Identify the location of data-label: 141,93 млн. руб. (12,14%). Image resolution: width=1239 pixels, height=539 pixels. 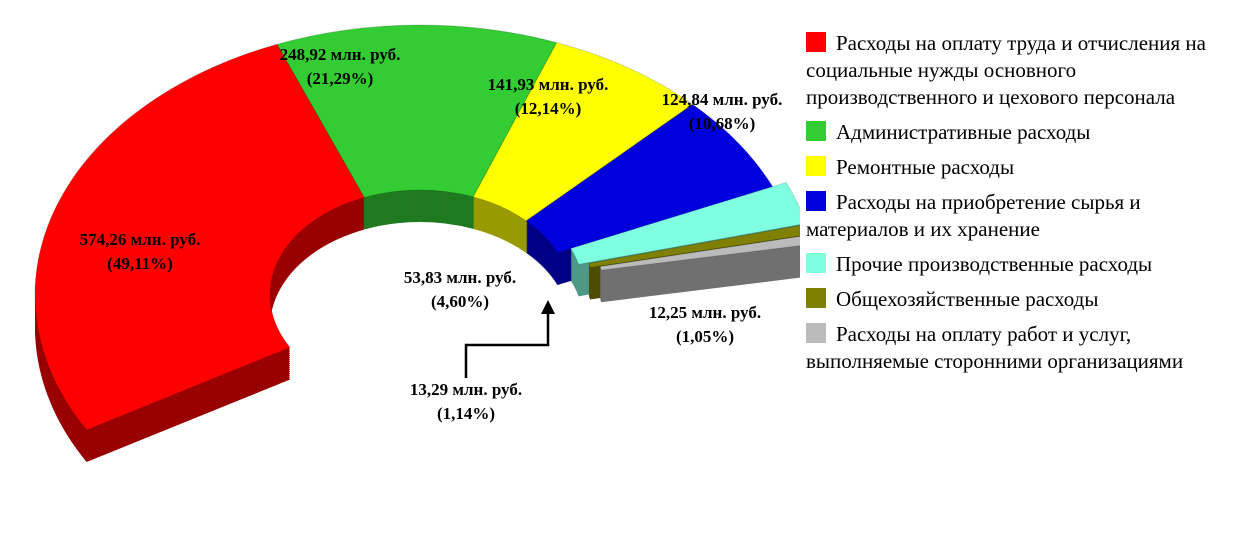
(548, 96).